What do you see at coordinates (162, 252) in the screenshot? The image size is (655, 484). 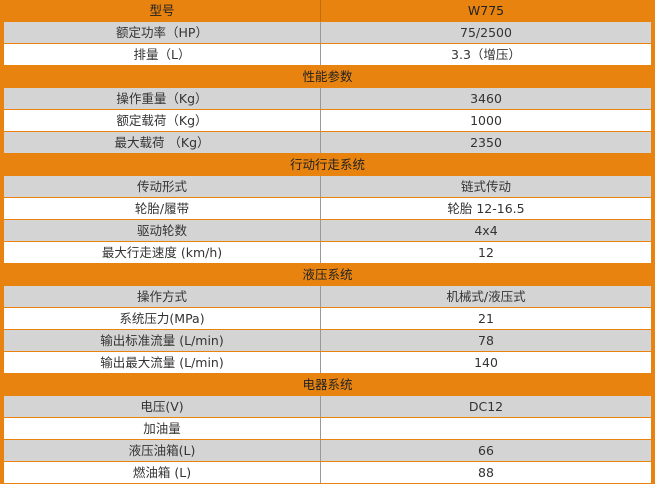 I see `spec-label: 最大行走速度 (km/h)` at bounding box center [162, 252].